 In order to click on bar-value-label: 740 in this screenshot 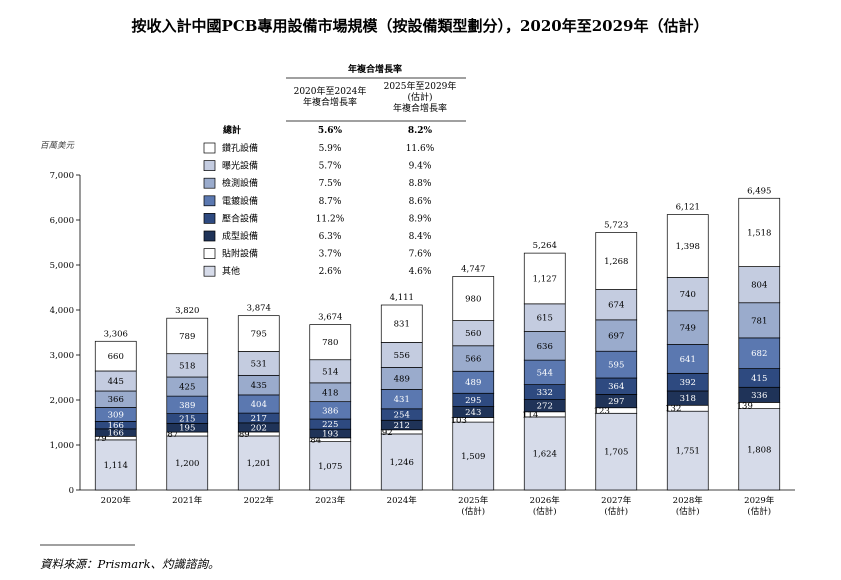, I will do `click(688, 295)`.